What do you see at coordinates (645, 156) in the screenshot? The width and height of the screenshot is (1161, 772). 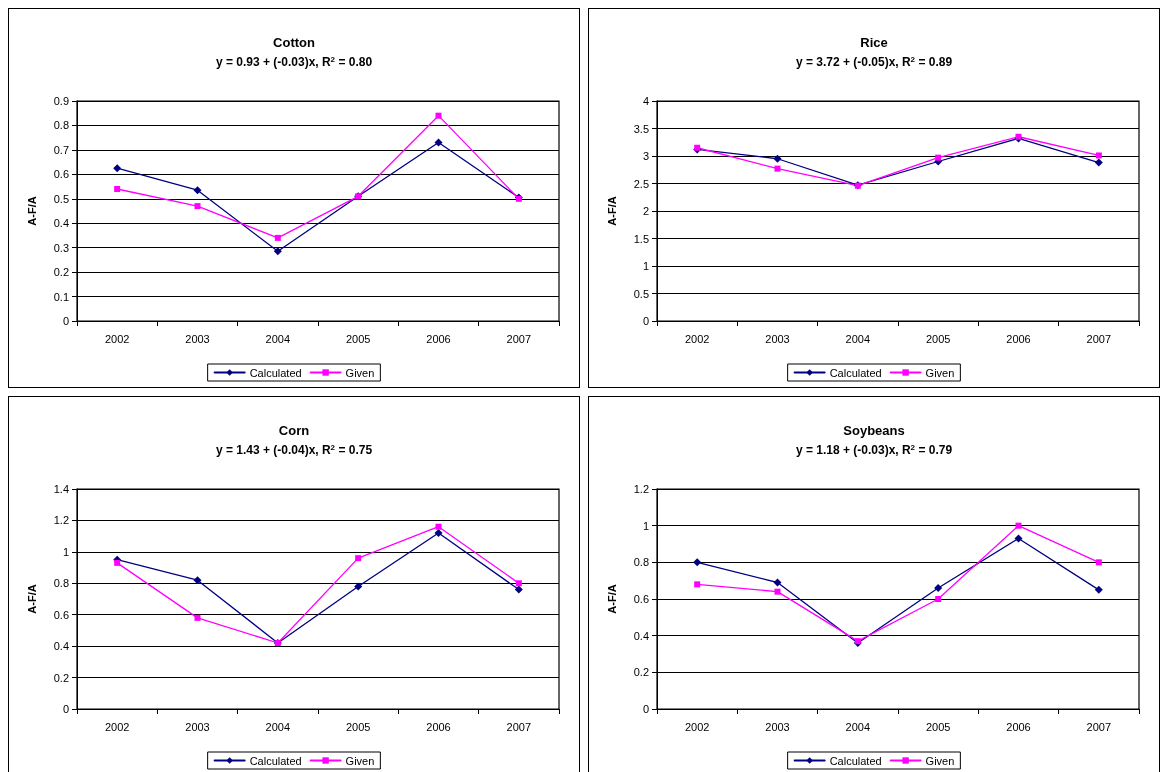 I see `y-tick-label: 3` at bounding box center [645, 156].